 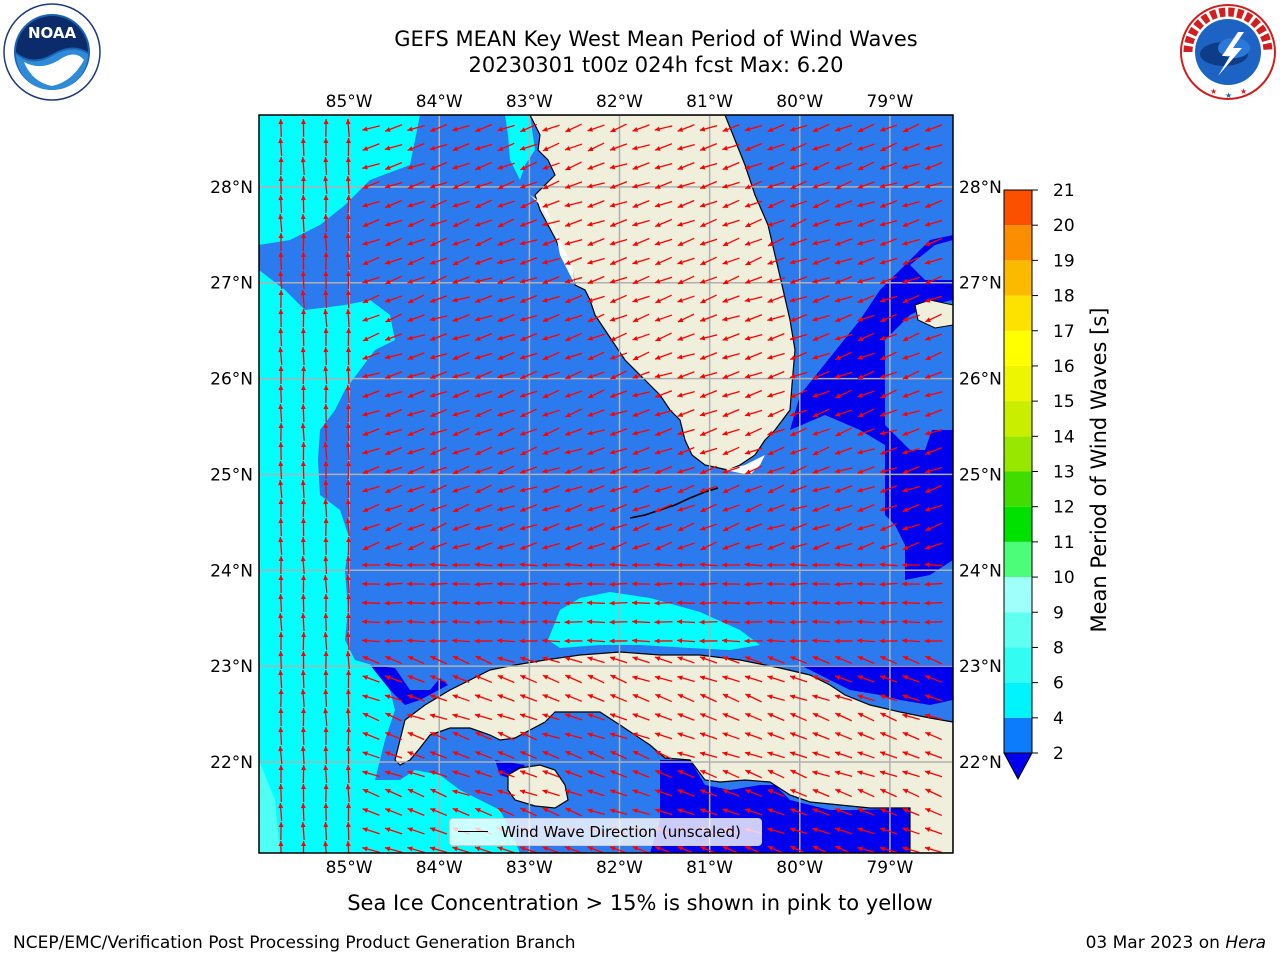 I want to click on lon-label-top: 83°W, so click(x=529, y=102).